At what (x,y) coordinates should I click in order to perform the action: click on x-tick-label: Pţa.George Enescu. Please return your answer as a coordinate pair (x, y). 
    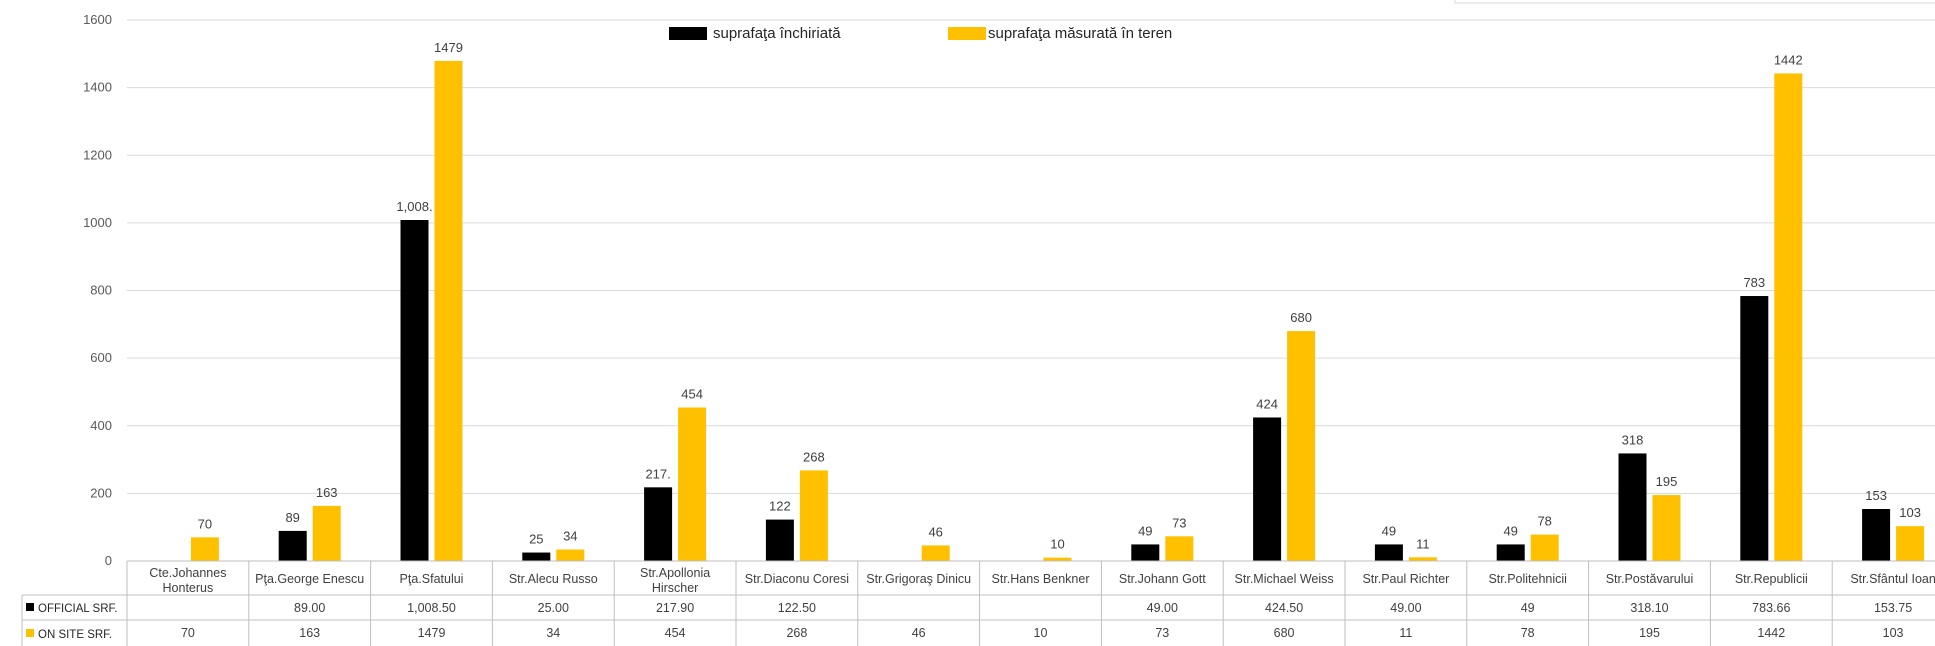
    Looking at the image, I should click on (309, 579).